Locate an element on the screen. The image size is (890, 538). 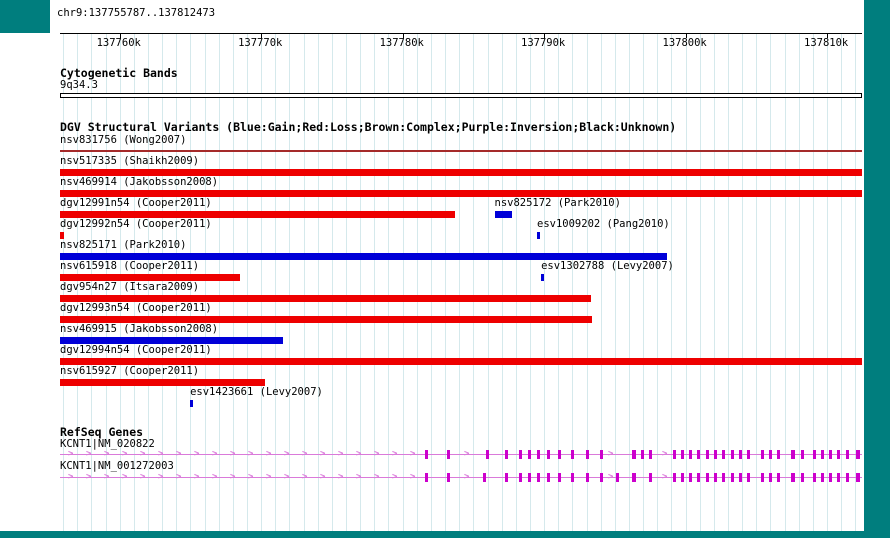
ruler-axis-line is located at coordinates (461, 33).